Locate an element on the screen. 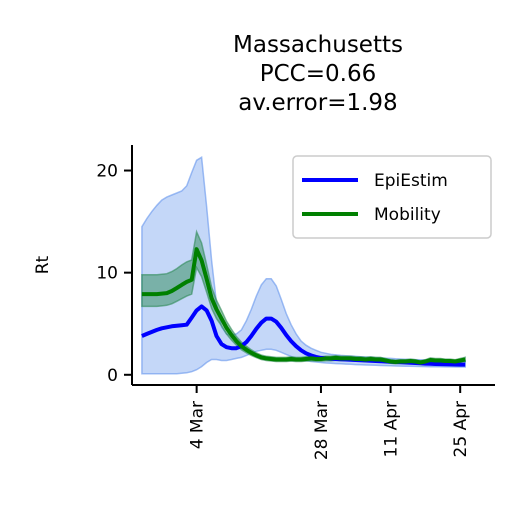  series-lines is located at coordinates (303, 307).